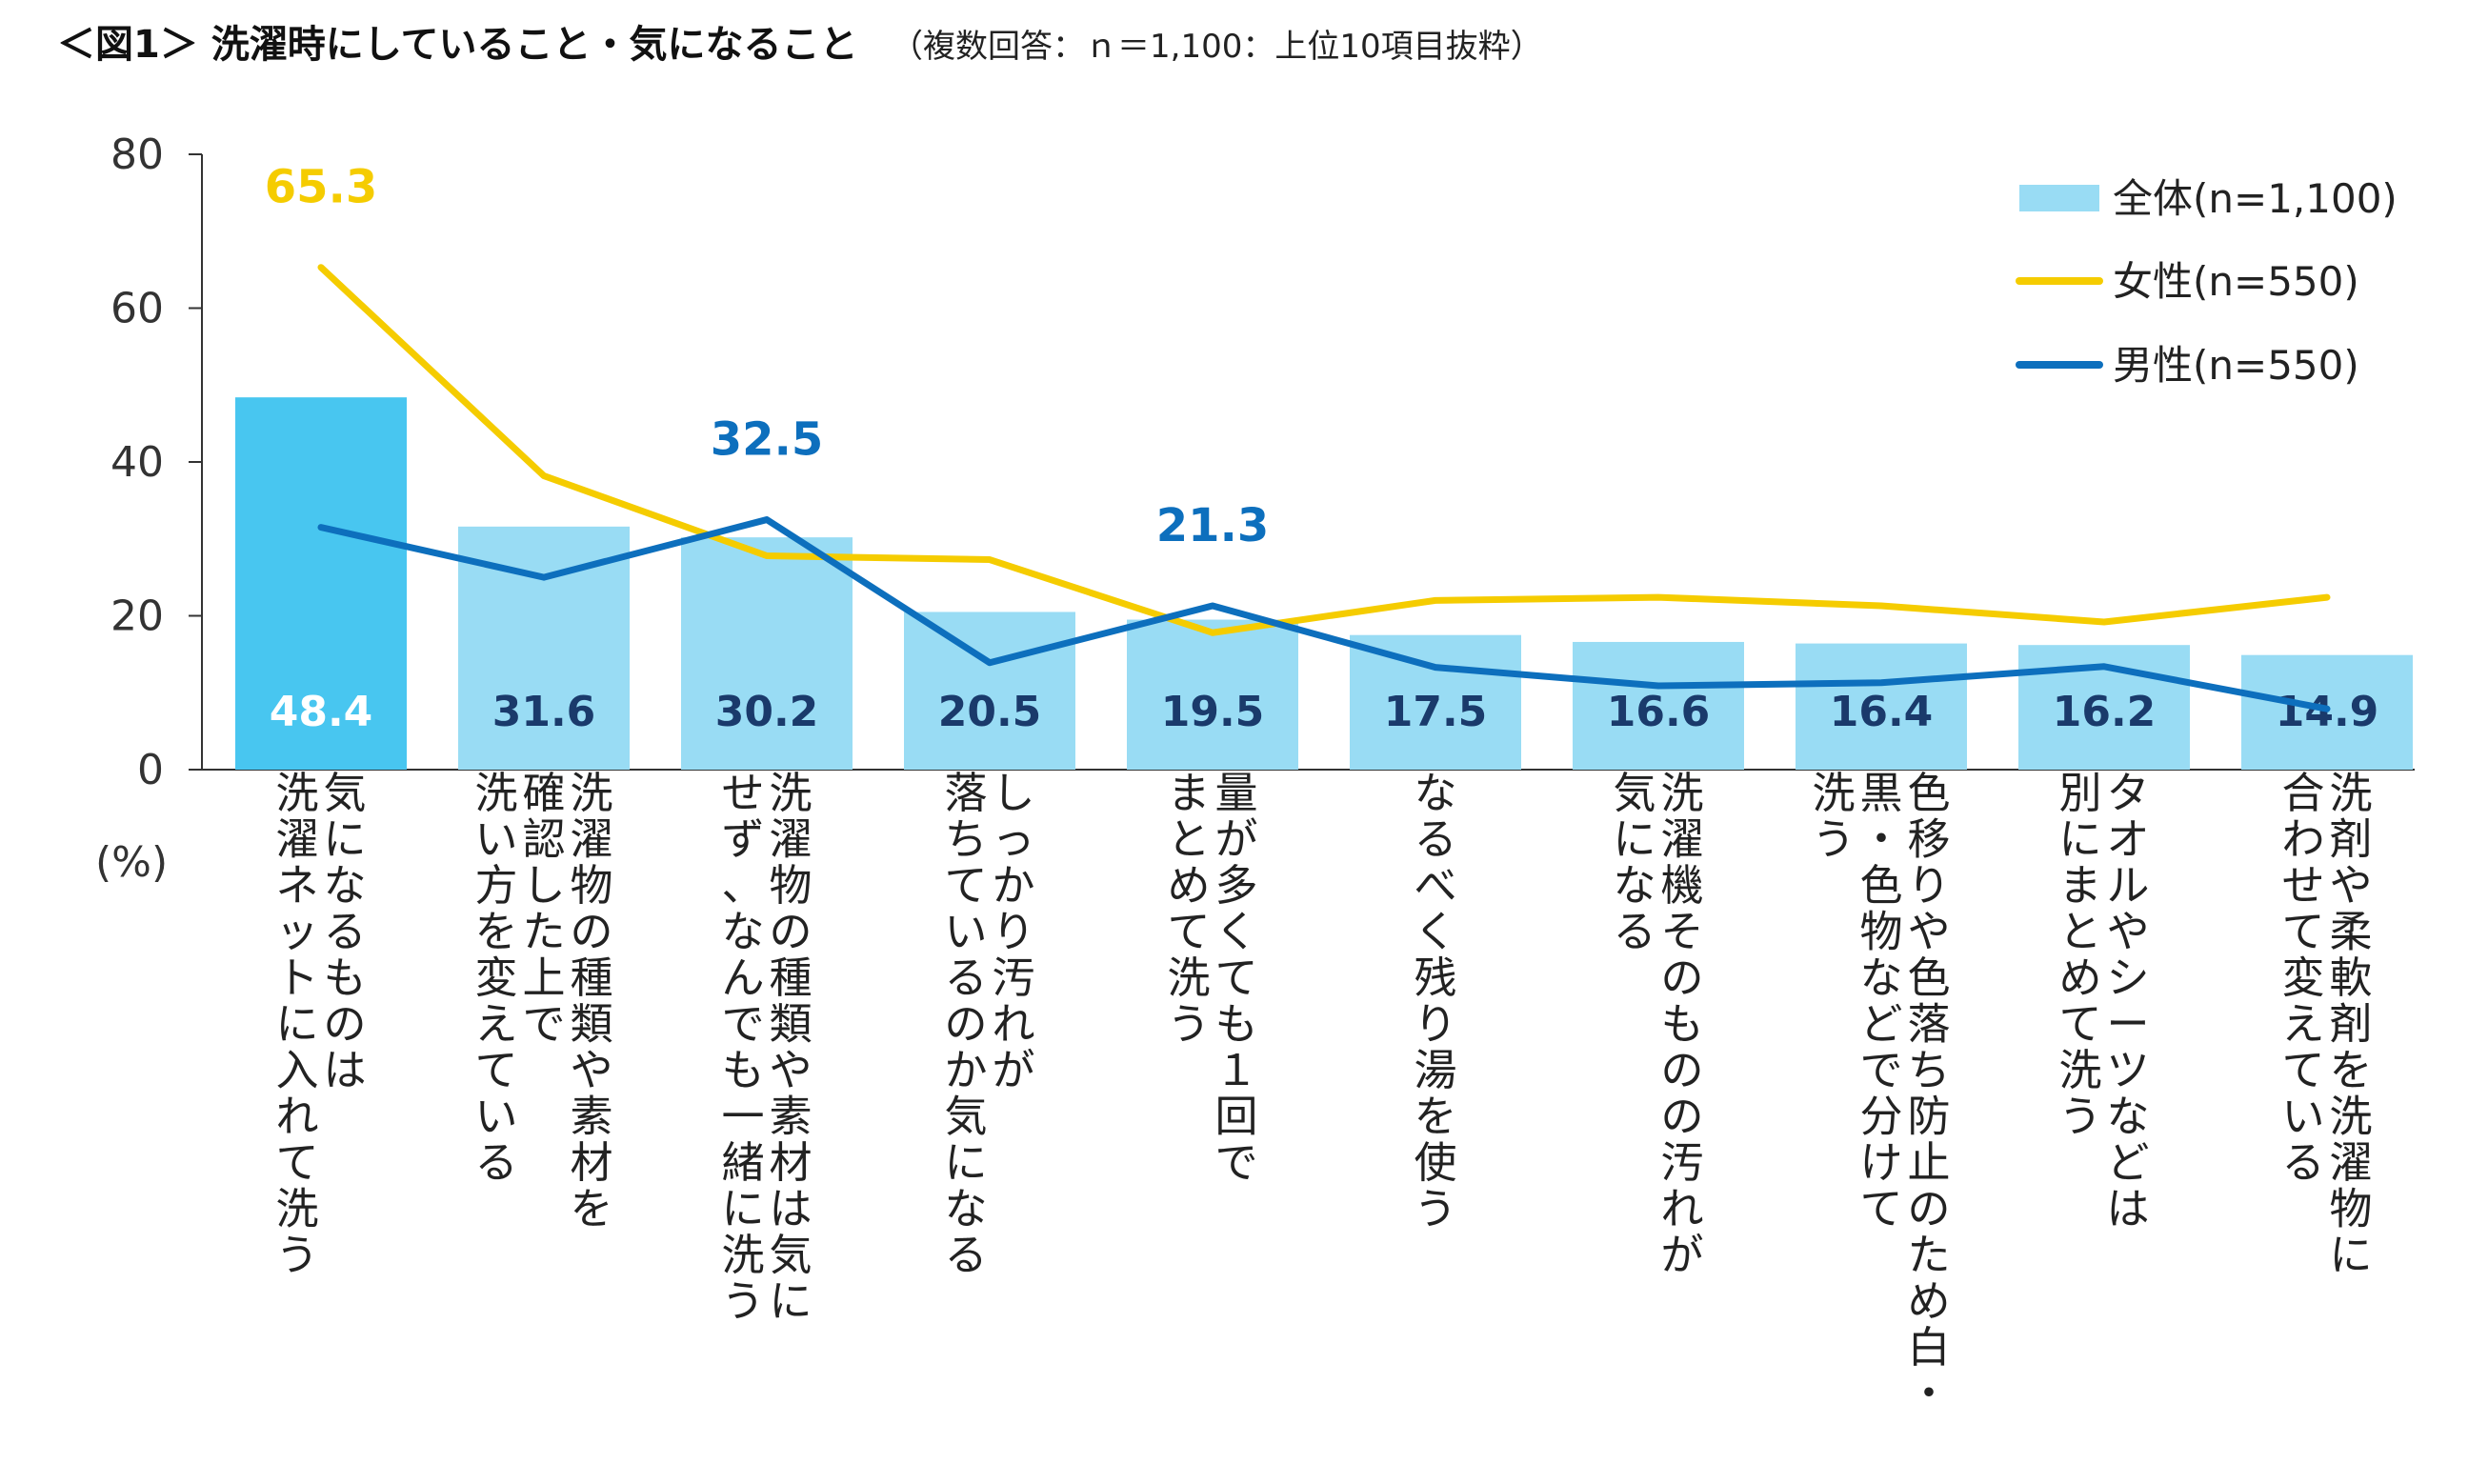 The width and height of the screenshot is (2468, 1484). Describe the element at coordinates (543, 840) in the screenshot. I see `category-char: 認` at that location.